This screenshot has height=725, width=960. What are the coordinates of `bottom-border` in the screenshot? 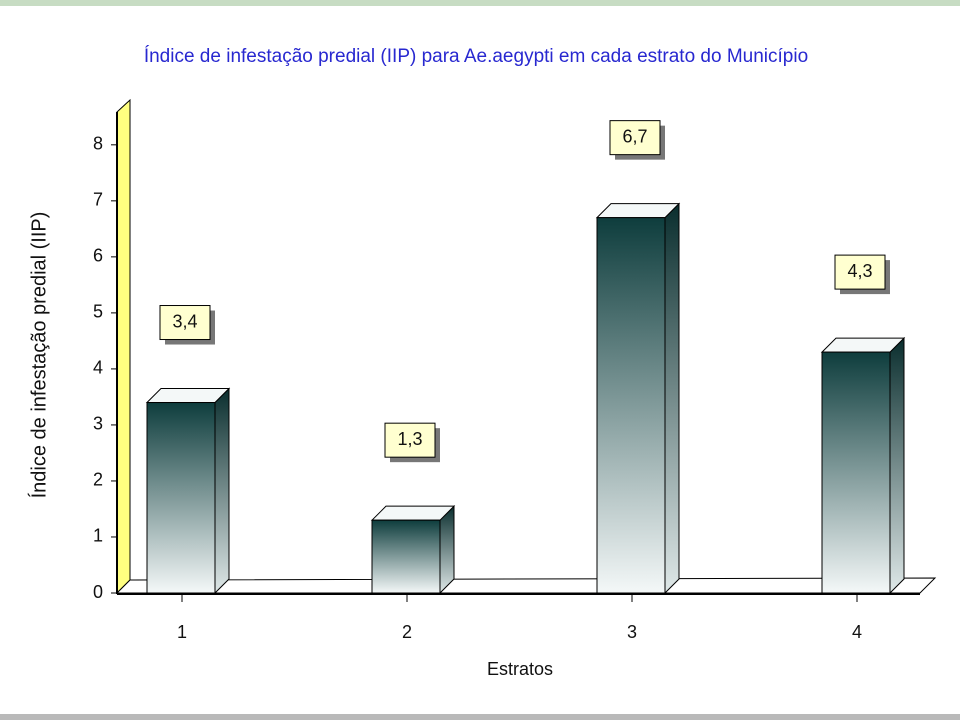 It's located at (480, 717).